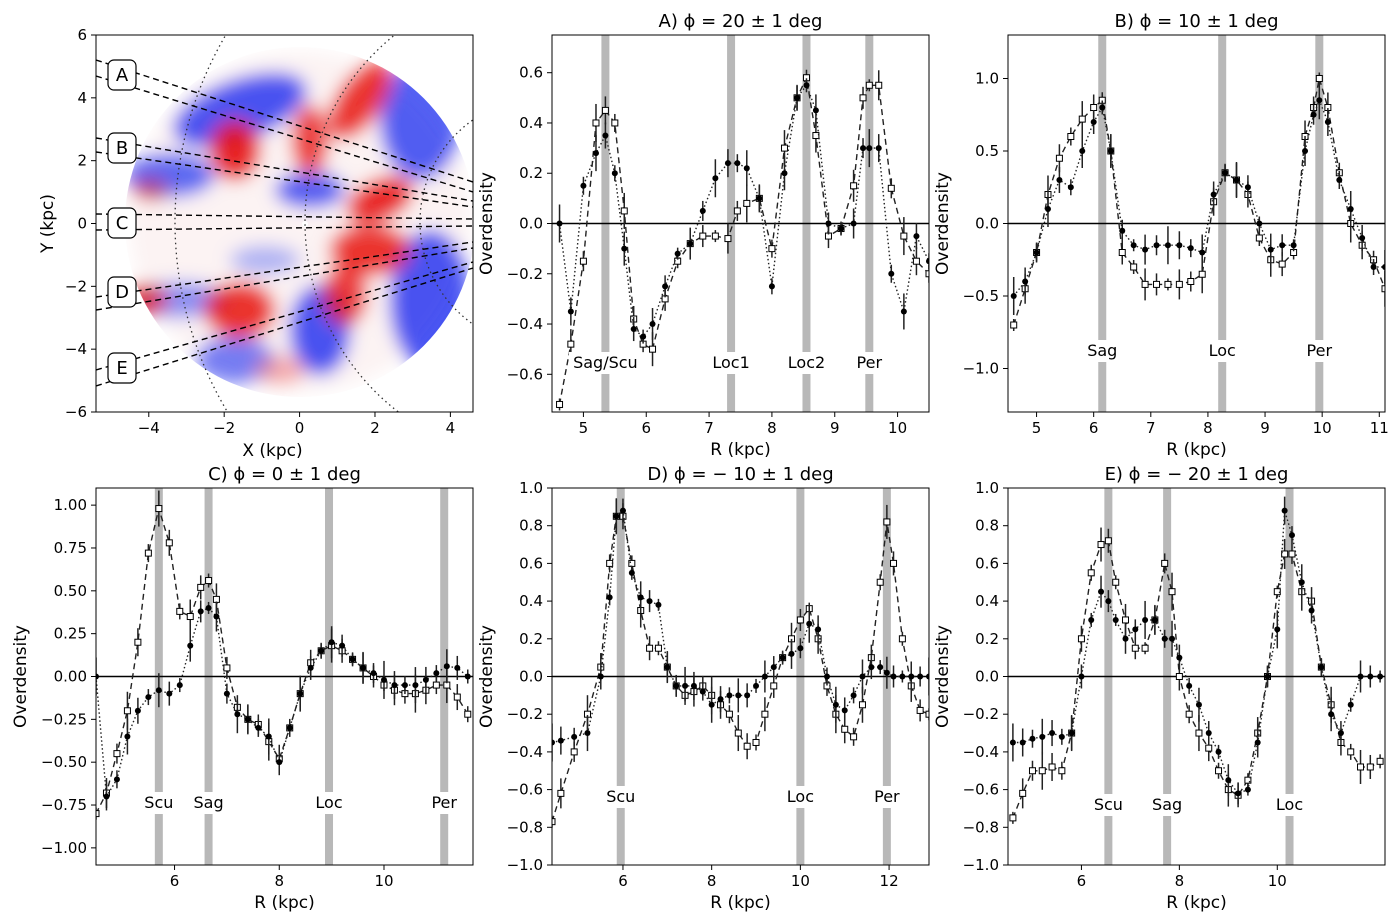  What do you see at coordinates (730, 362) in the screenshot?
I see `arm-label: Loc1` at bounding box center [730, 362].